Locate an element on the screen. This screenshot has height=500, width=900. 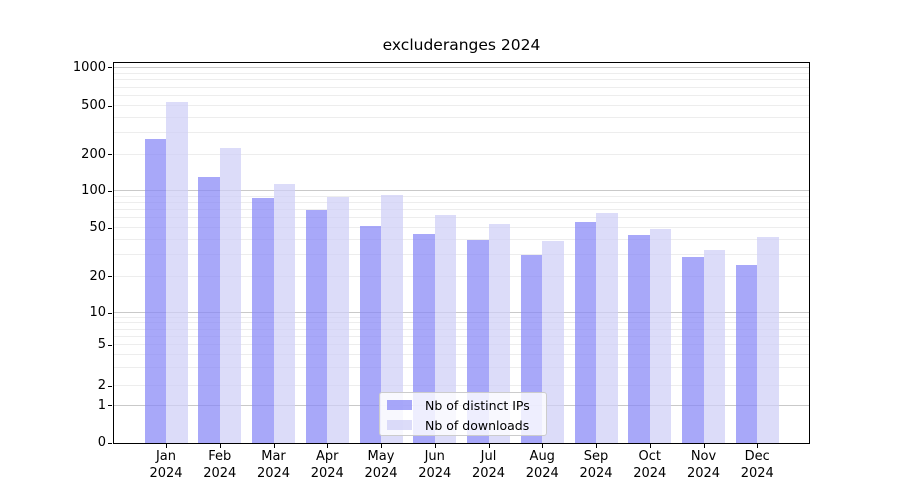
bar-distinct-ips-jan is located at coordinates (155, 290).